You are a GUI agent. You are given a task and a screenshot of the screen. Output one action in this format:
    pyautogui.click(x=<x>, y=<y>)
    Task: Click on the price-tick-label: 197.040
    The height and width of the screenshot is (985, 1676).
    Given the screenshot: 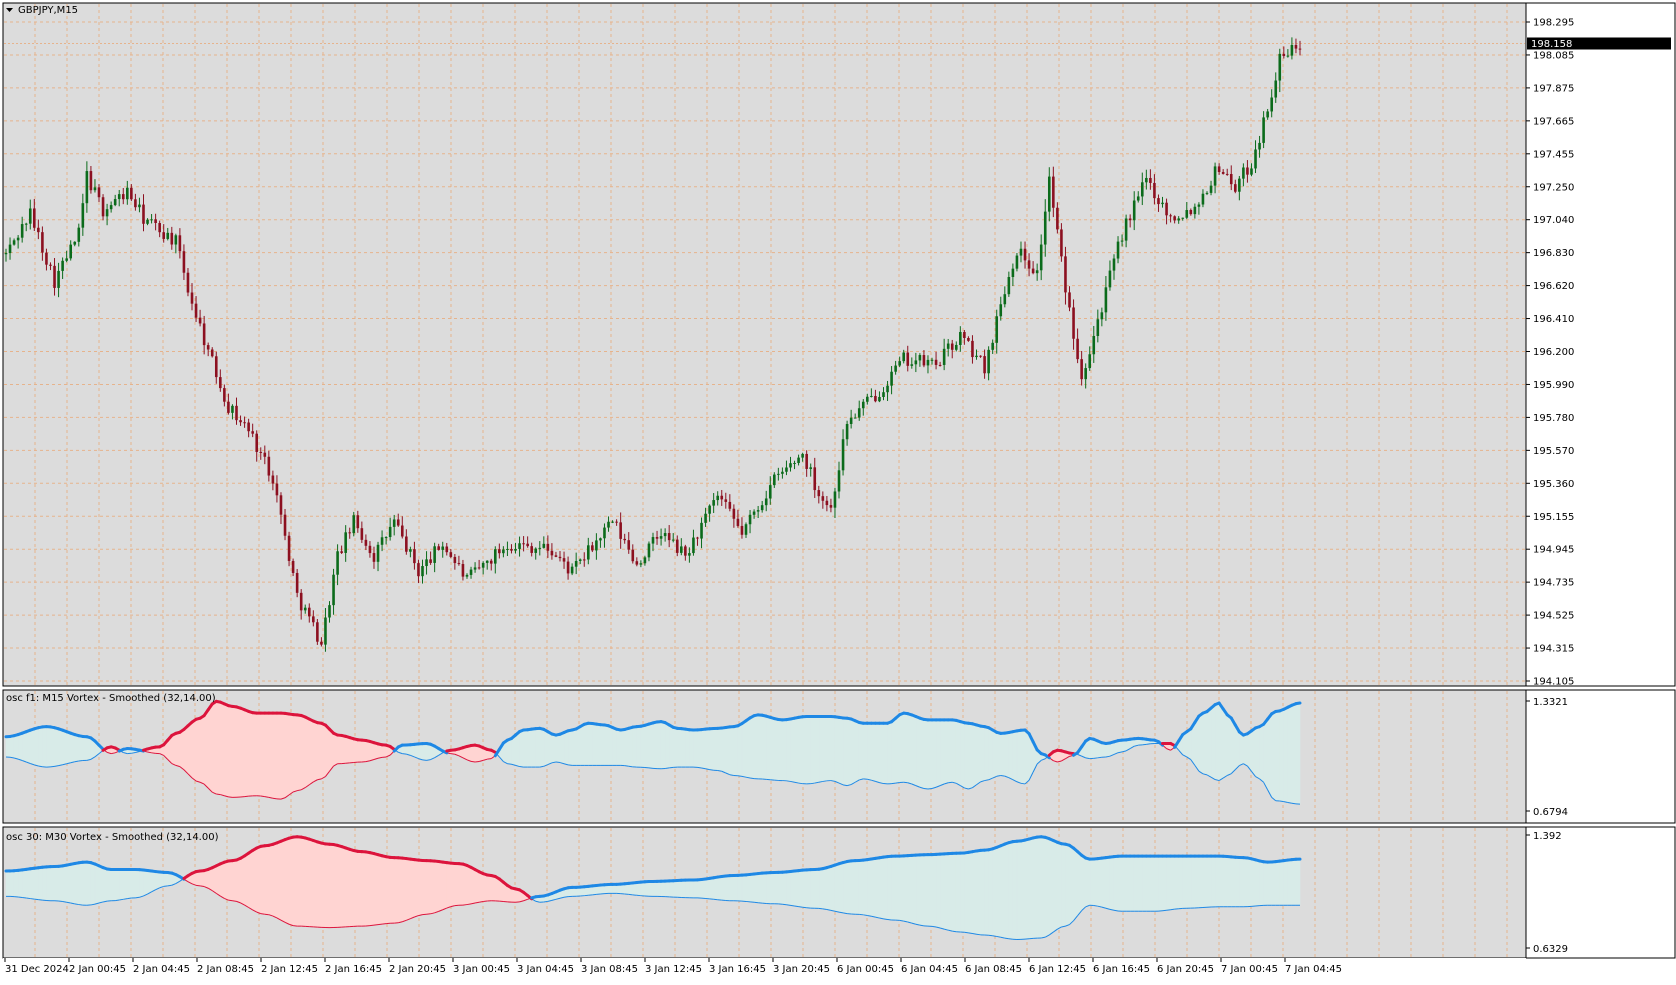 What is the action you would take?
    pyautogui.click(x=1553, y=220)
    